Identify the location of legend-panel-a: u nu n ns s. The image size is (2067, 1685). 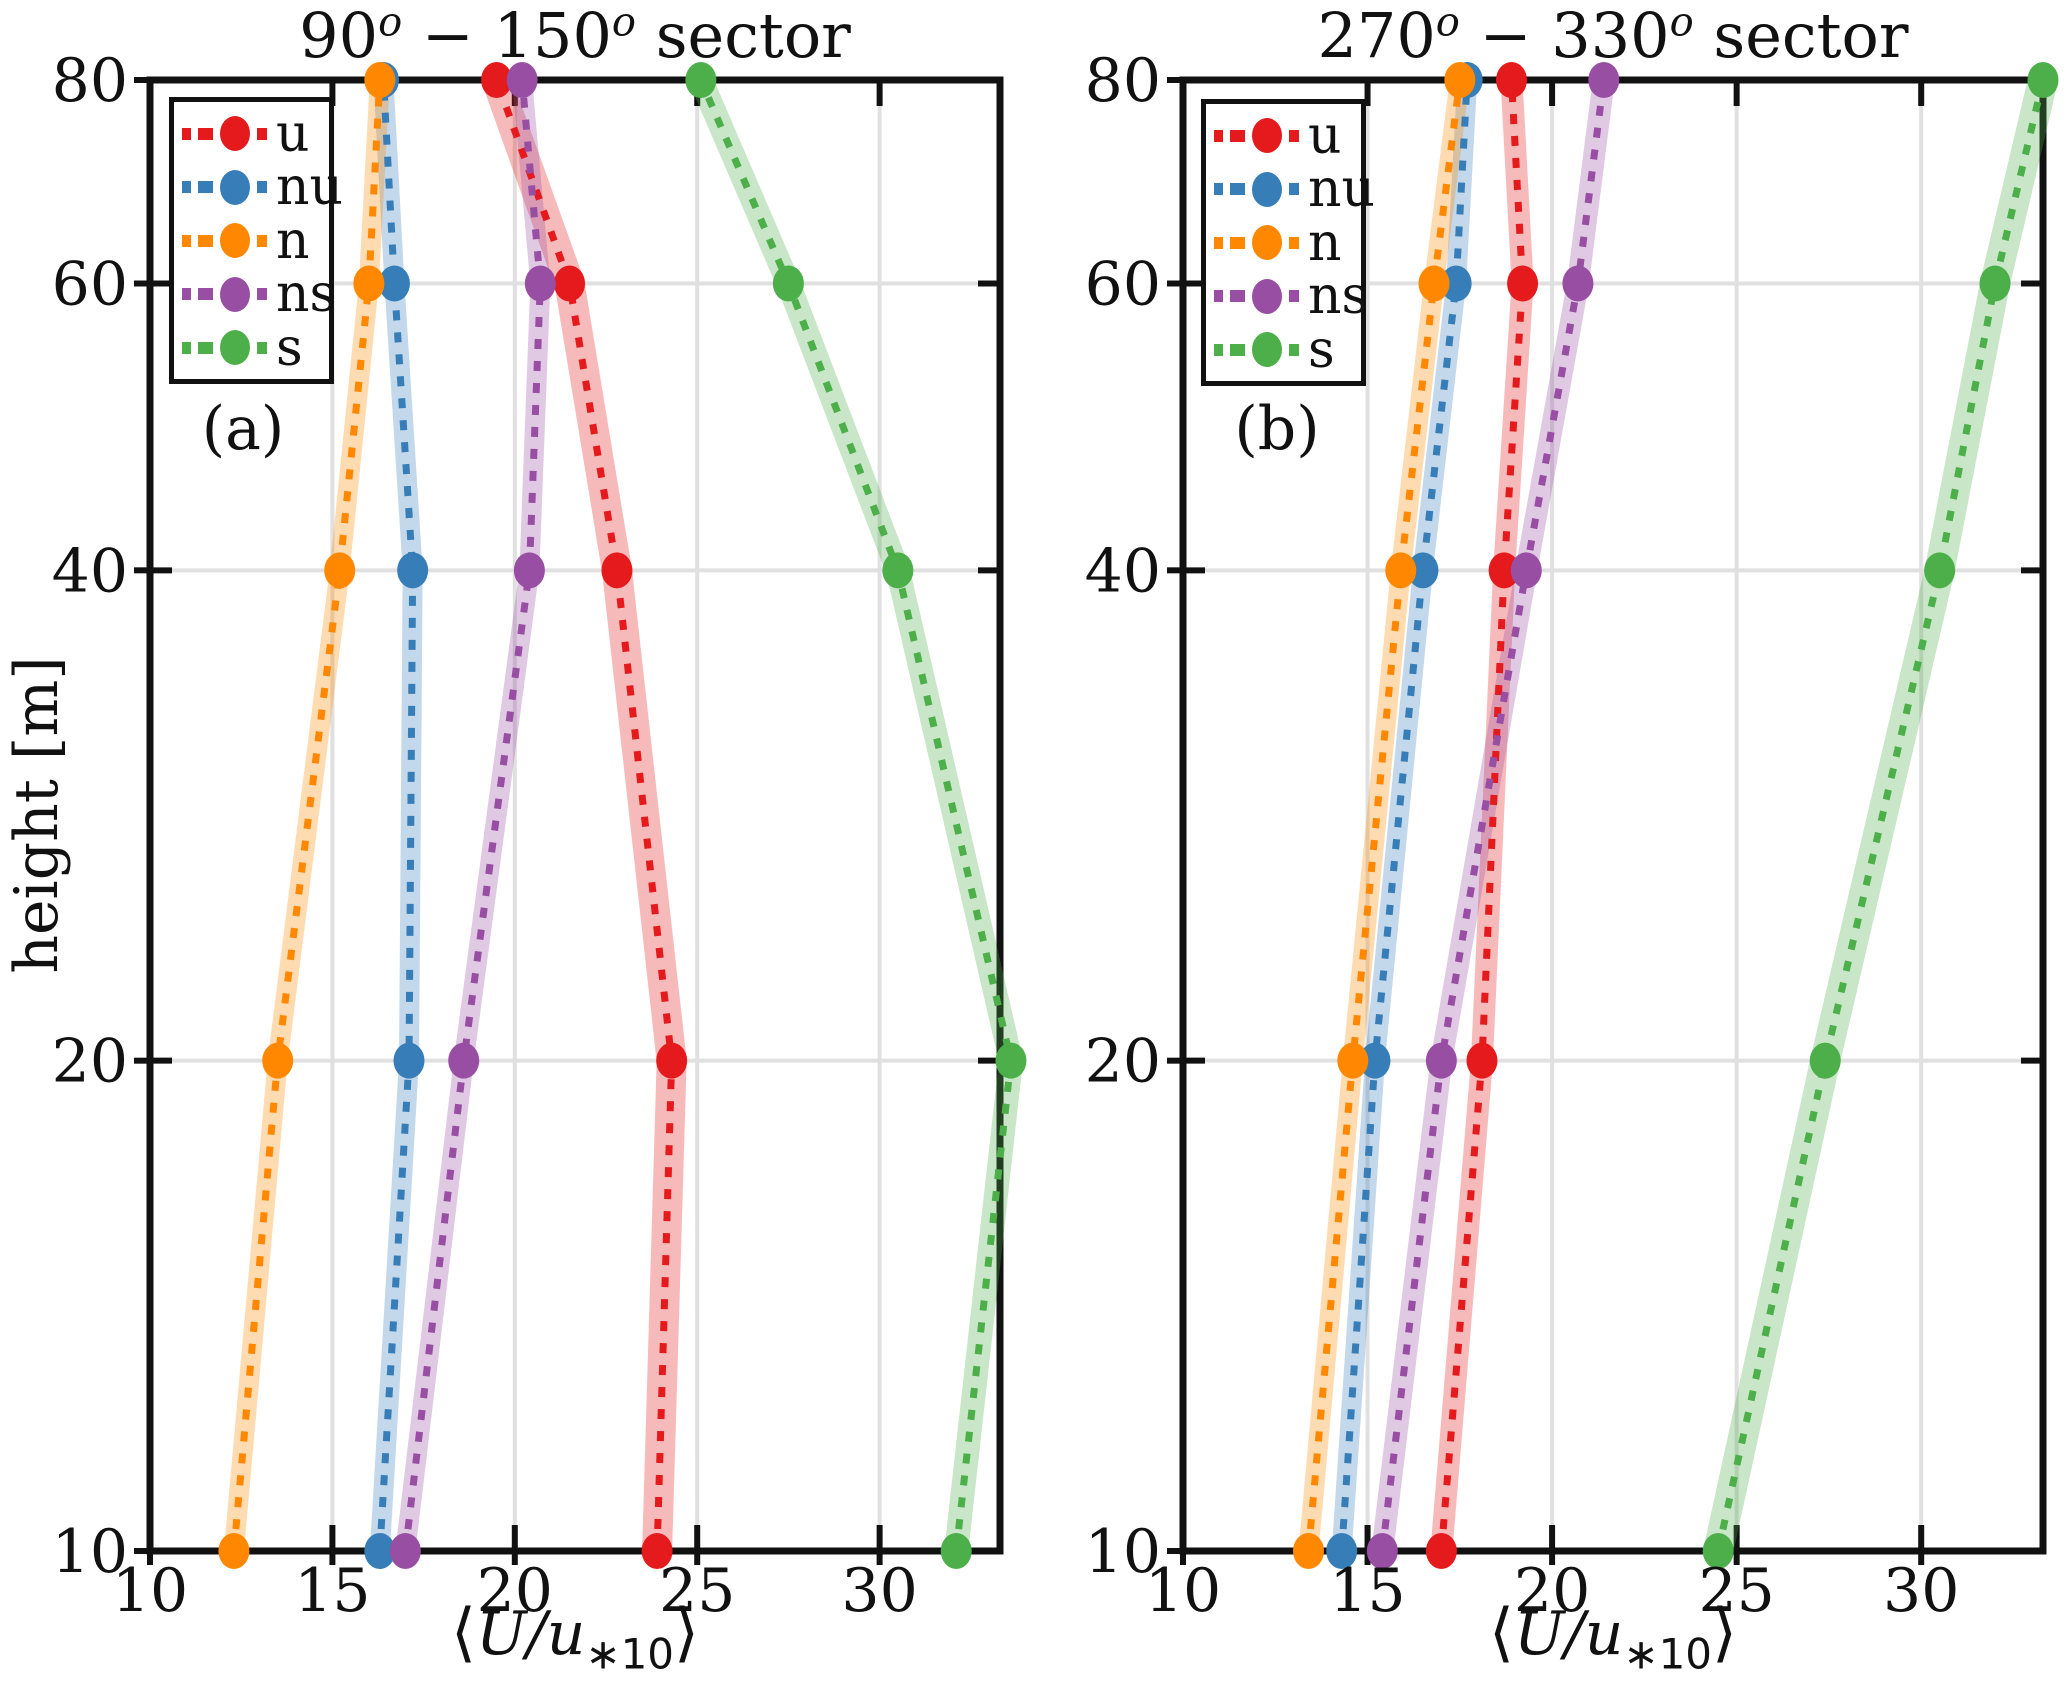
(256, 240).